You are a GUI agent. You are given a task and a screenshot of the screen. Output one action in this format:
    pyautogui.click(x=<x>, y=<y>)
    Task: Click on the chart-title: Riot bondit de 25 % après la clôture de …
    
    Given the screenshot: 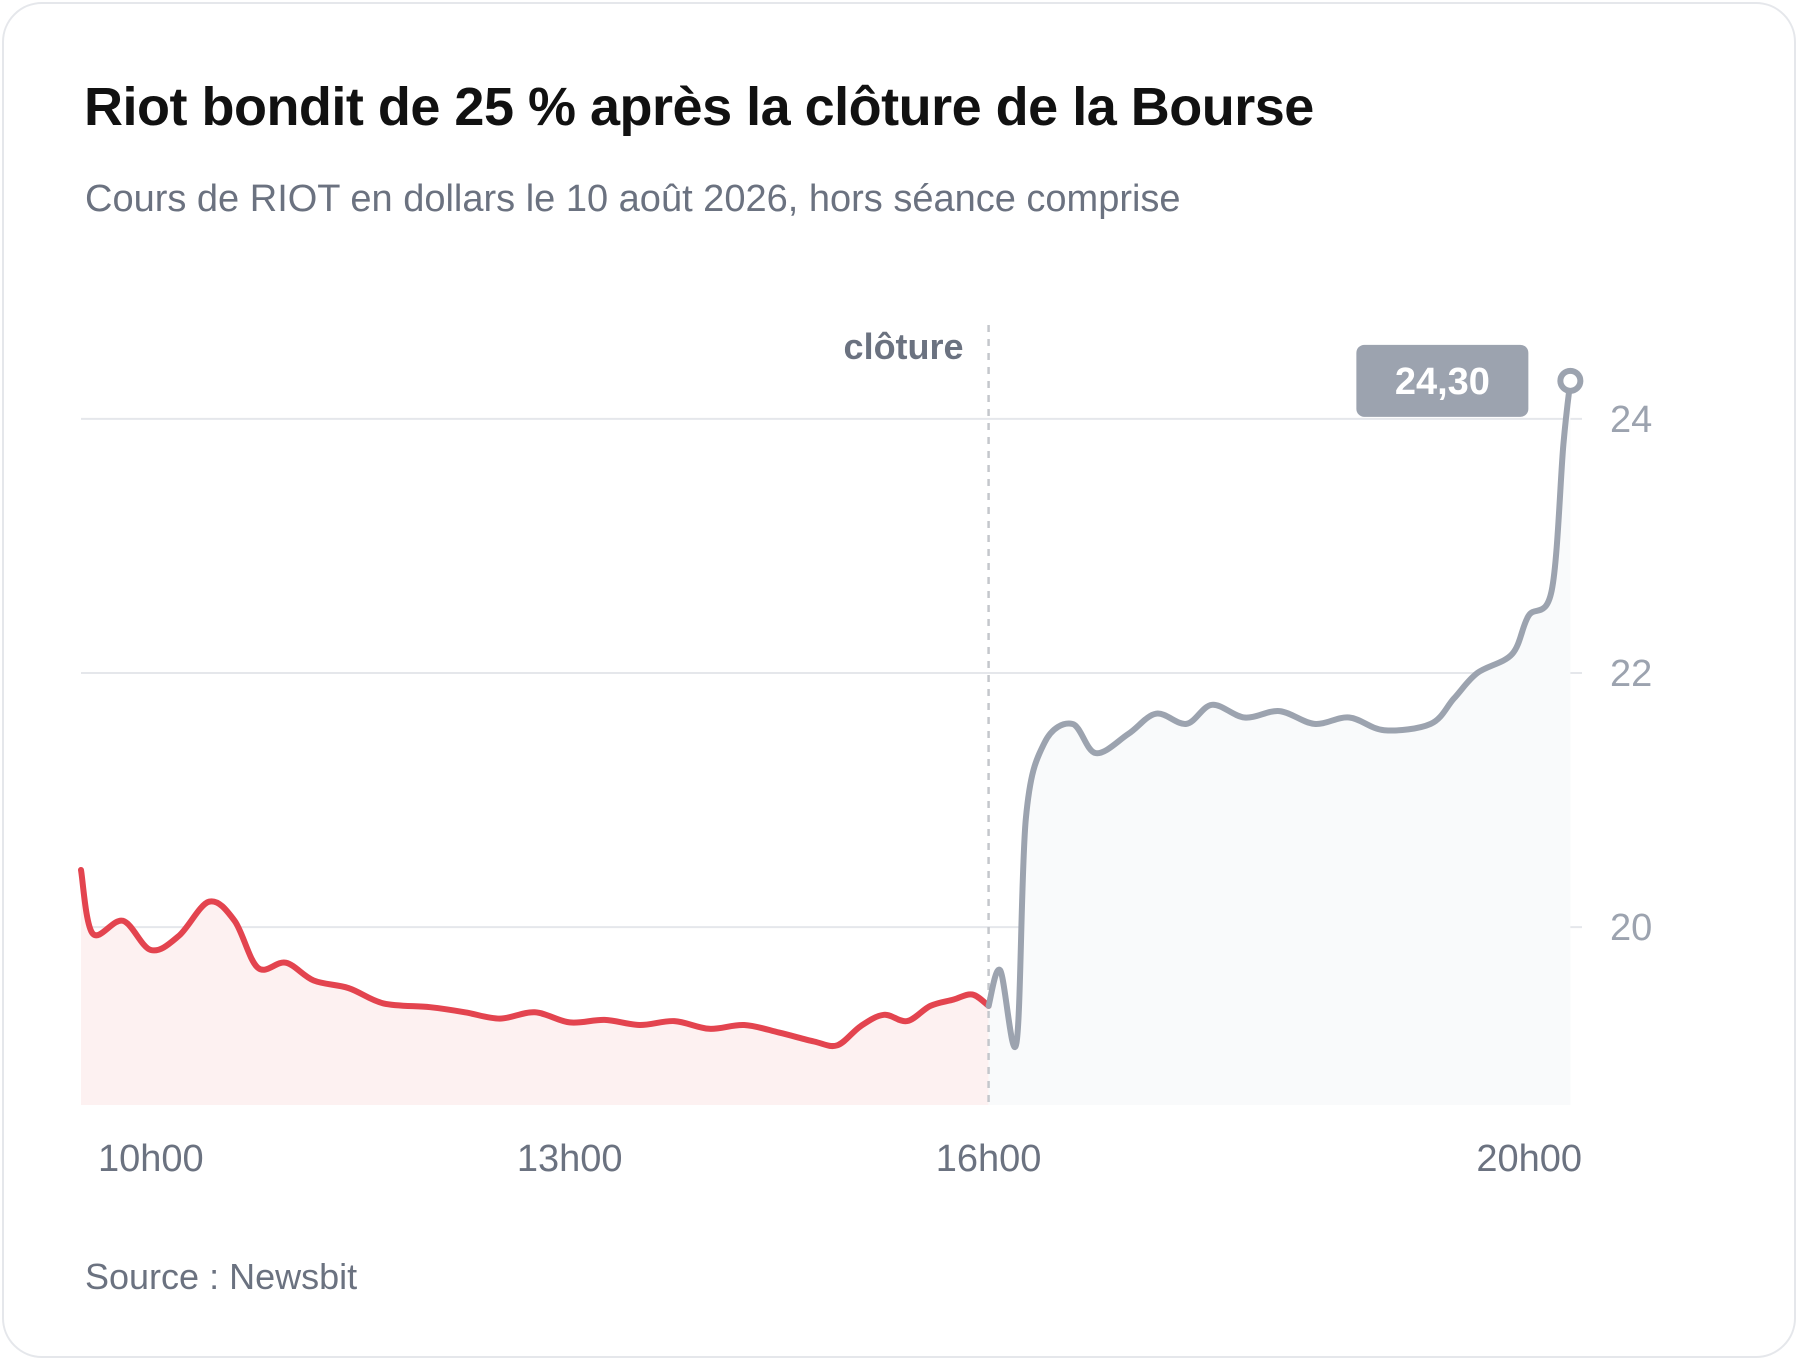 What is the action you would take?
    pyautogui.click(x=699, y=107)
    